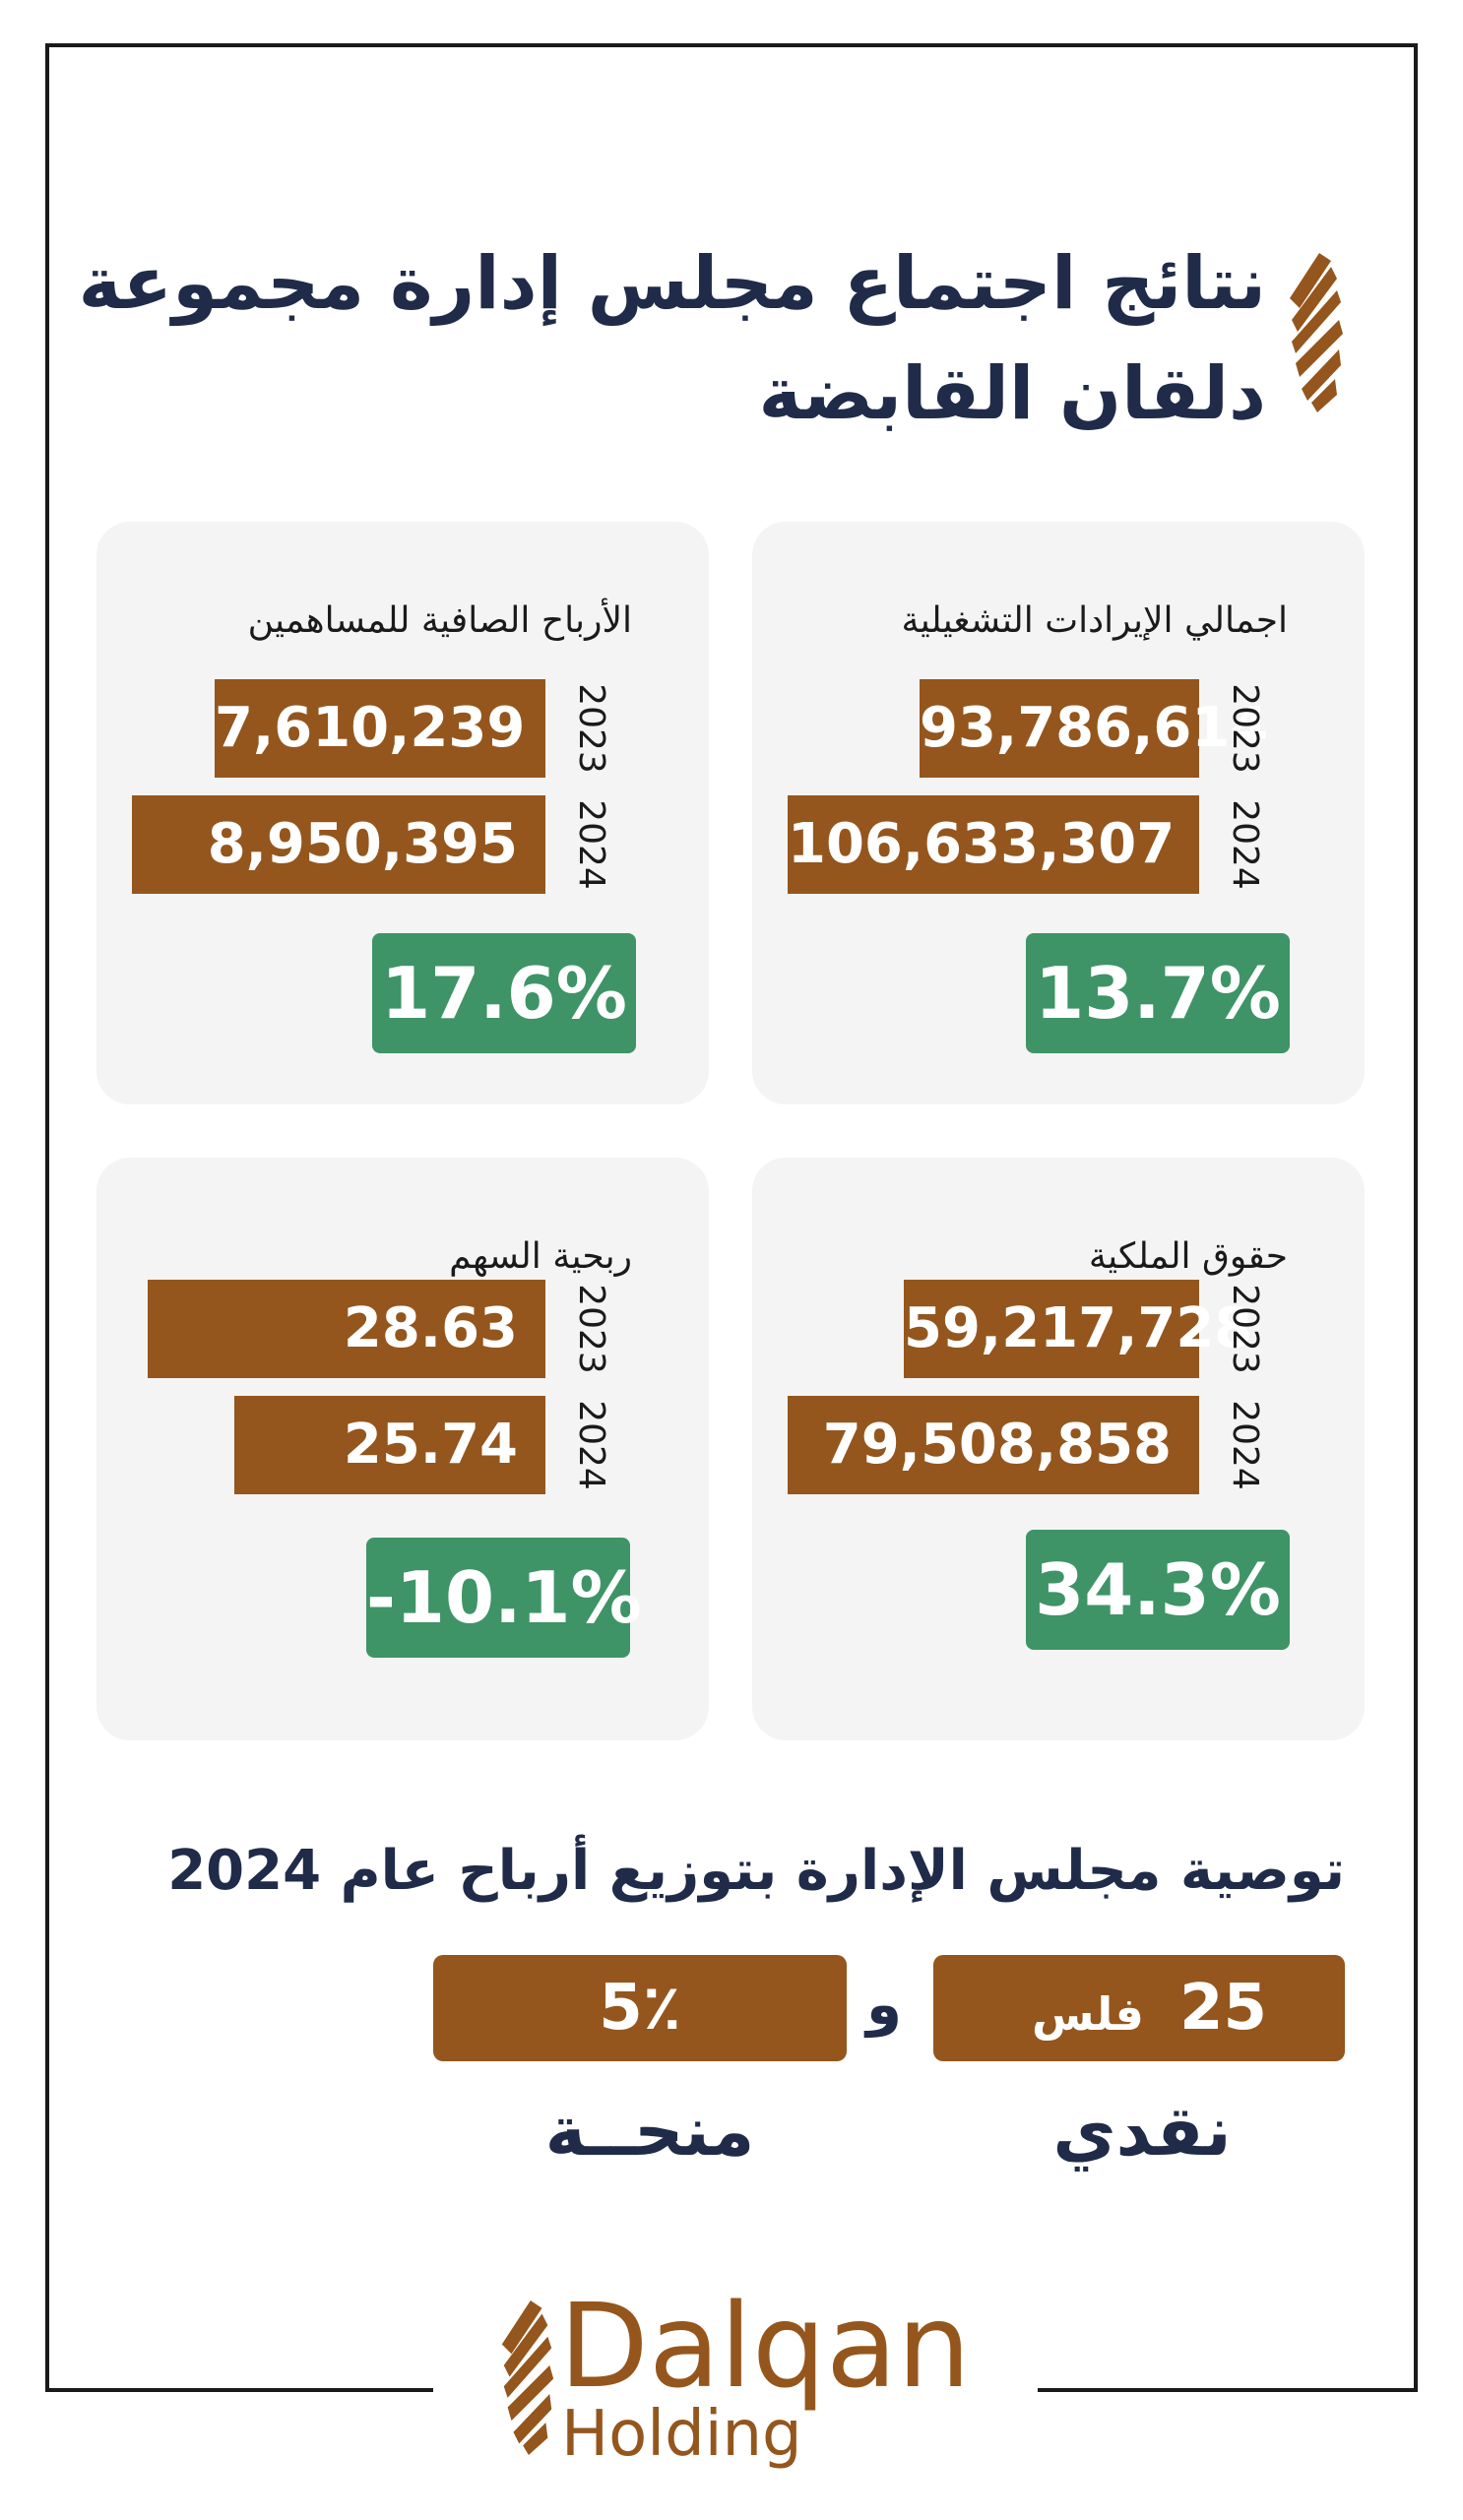 The image size is (1463, 2520). I want to click on card-label: حقوق الملكية, so click(1188, 1256).